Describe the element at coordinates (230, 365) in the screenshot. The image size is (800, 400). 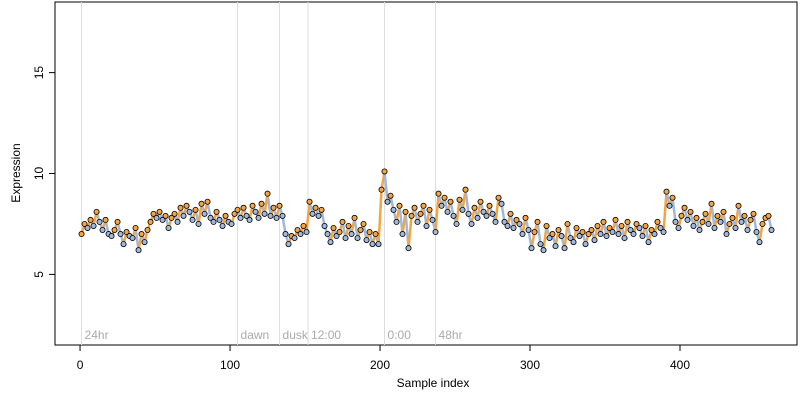
I see `x-tick-label: 100` at that location.